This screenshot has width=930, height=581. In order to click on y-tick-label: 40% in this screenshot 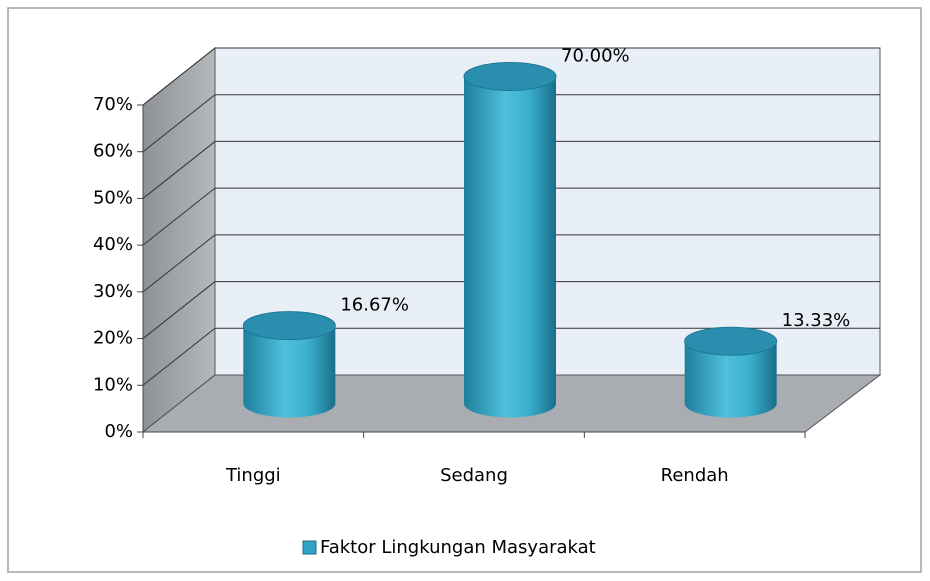, I will do `click(113, 244)`.